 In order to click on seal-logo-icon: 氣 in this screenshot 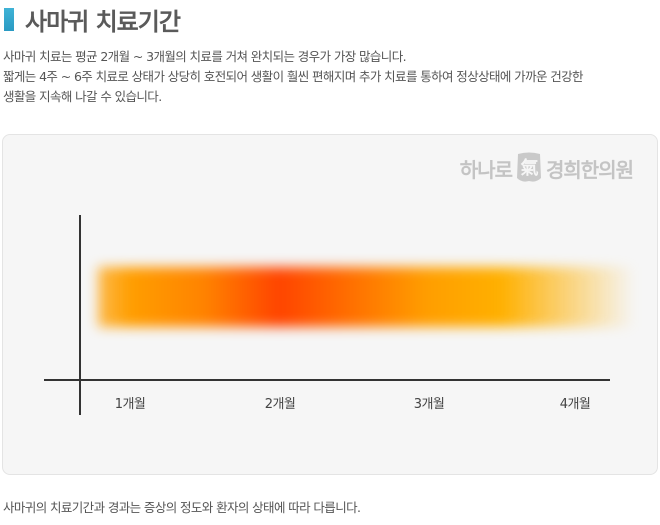, I will do `click(529, 168)`.